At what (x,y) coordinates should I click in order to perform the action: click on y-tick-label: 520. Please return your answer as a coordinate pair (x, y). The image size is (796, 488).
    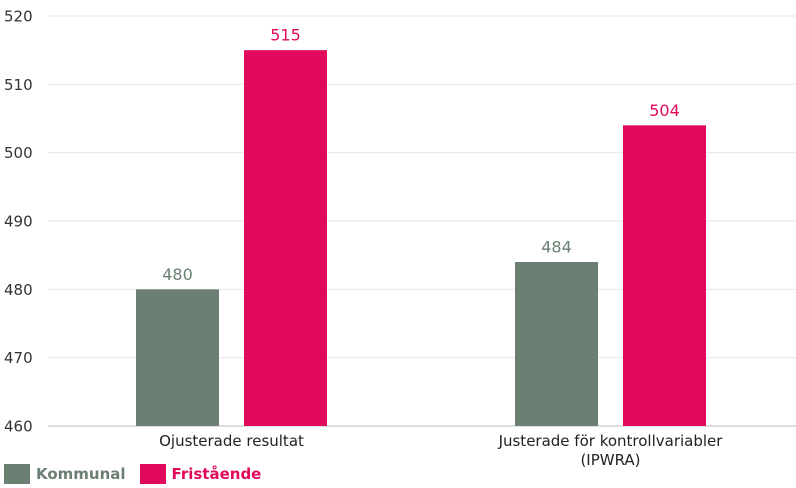
    Looking at the image, I should click on (18, 17).